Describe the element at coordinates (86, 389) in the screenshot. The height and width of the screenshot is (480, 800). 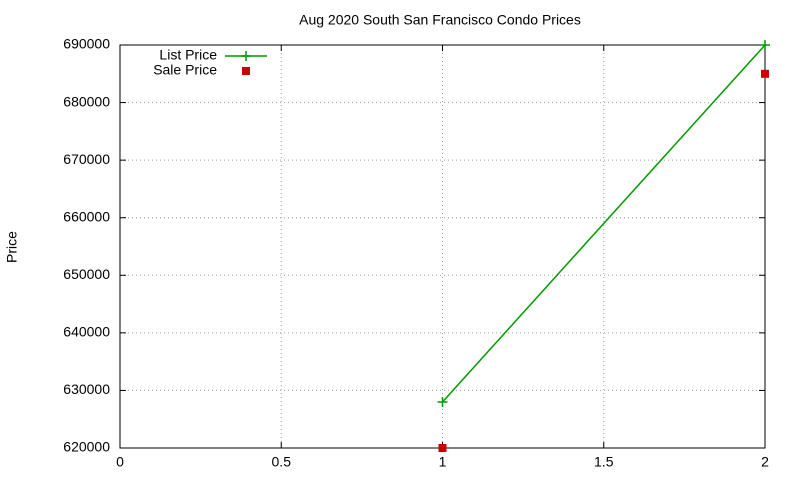
I see `y-tick-label: 630000` at that location.